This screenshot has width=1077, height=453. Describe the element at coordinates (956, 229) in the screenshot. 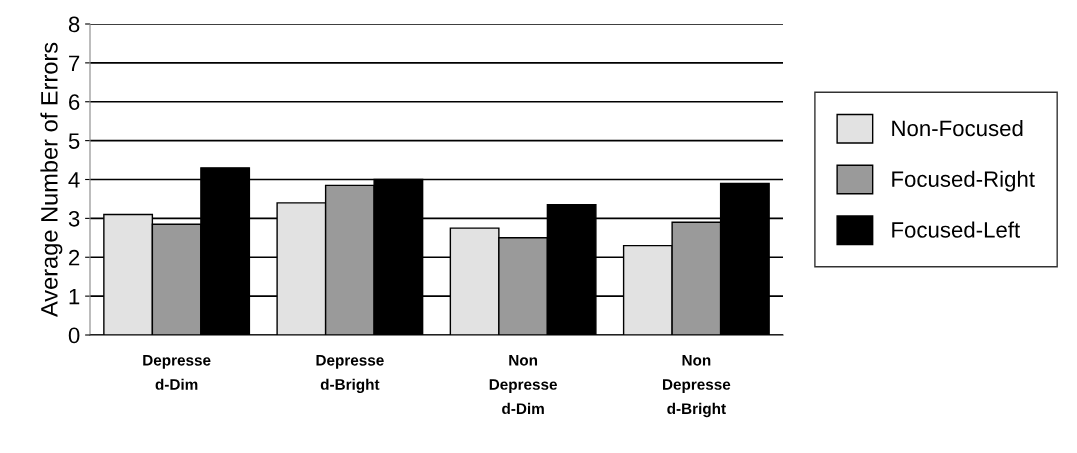

I see `legend-label: Focused-Left` at that location.